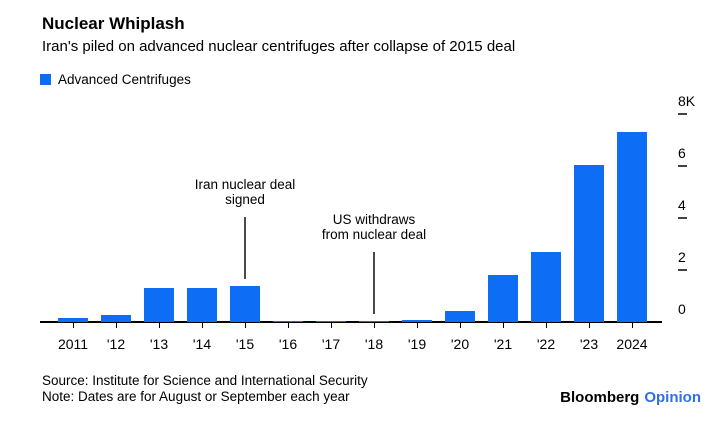  What do you see at coordinates (245, 344) in the screenshot?
I see `x-tick-label-15: '15` at bounding box center [245, 344].